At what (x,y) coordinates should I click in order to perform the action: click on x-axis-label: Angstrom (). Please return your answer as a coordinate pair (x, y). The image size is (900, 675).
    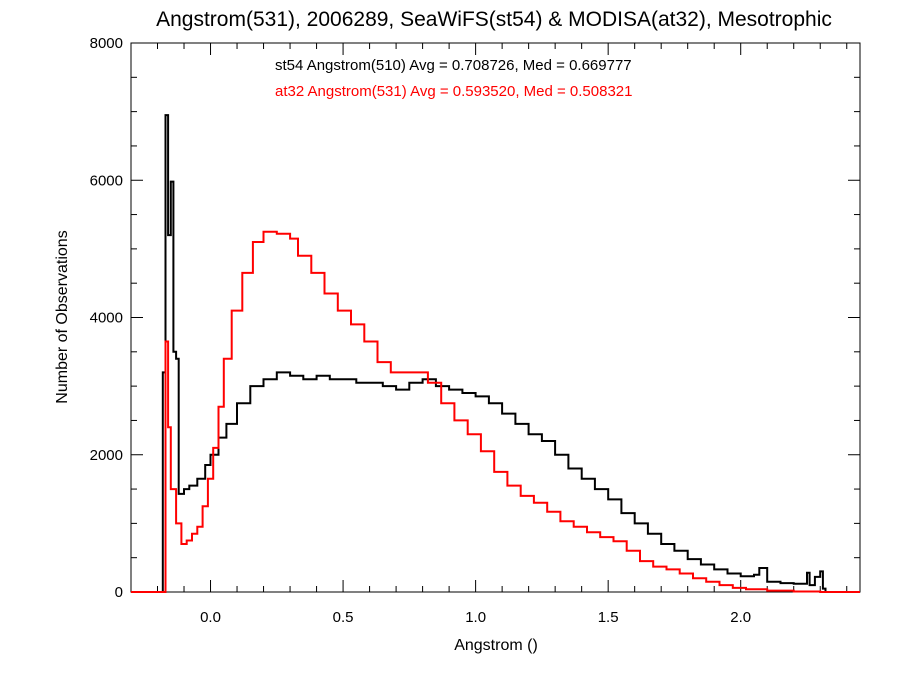
    Looking at the image, I should click on (496, 645).